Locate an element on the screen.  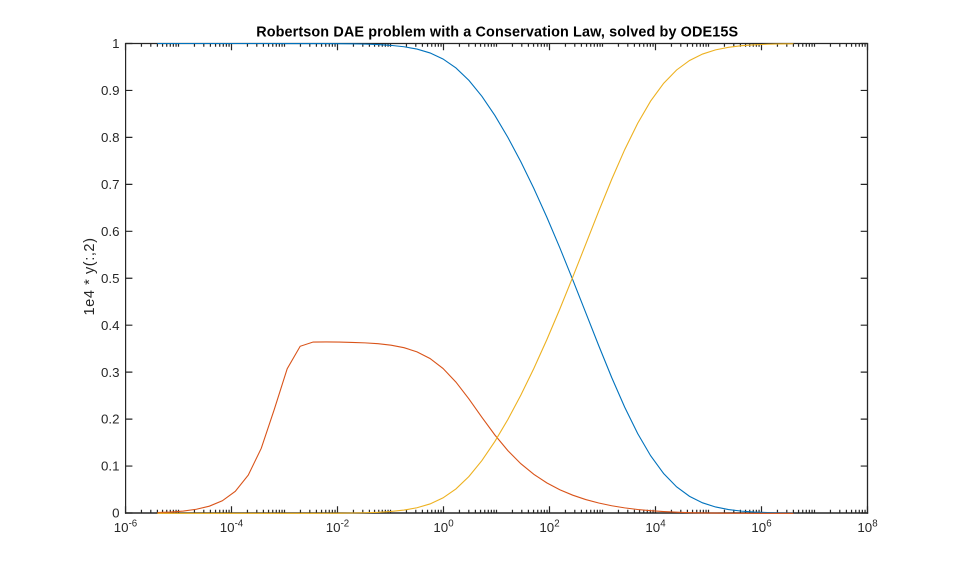
svg-text: 1e4 * y(:,2) is located at coordinates (90, 277).